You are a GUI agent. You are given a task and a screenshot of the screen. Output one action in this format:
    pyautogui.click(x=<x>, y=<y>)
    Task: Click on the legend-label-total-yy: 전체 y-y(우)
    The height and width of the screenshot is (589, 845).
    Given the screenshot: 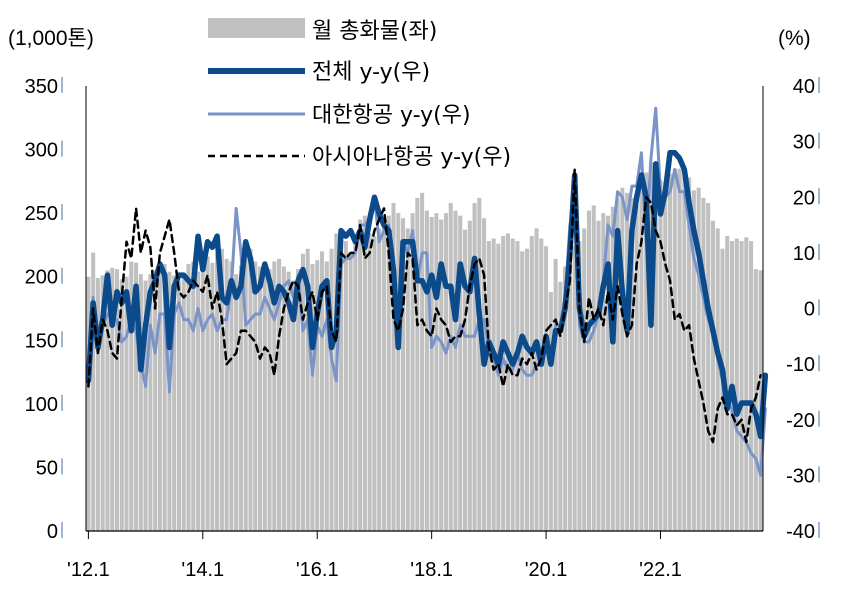 What is the action you would take?
    pyautogui.click(x=371, y=72)
    